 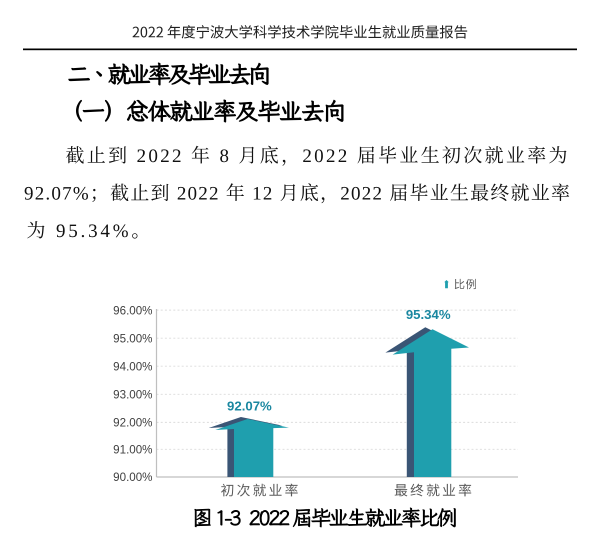 I want to click on svg-text: 96.00%, so click(x=132, y=310).